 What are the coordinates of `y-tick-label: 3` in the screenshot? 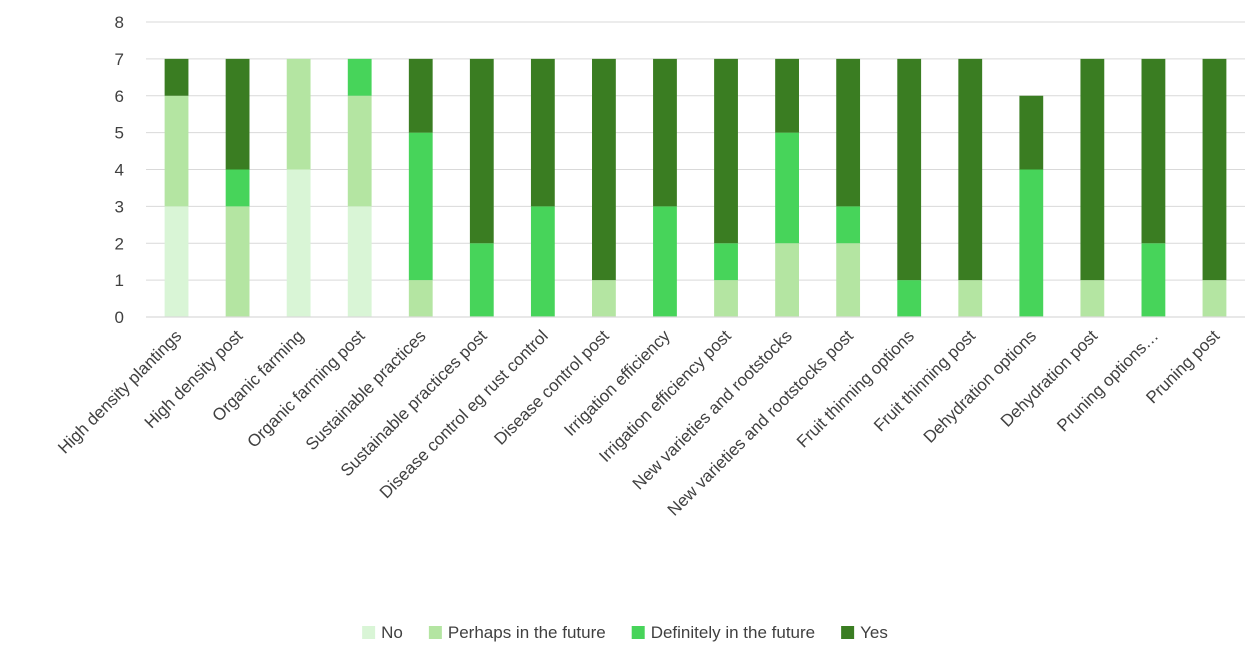 It's located at (119, 206).